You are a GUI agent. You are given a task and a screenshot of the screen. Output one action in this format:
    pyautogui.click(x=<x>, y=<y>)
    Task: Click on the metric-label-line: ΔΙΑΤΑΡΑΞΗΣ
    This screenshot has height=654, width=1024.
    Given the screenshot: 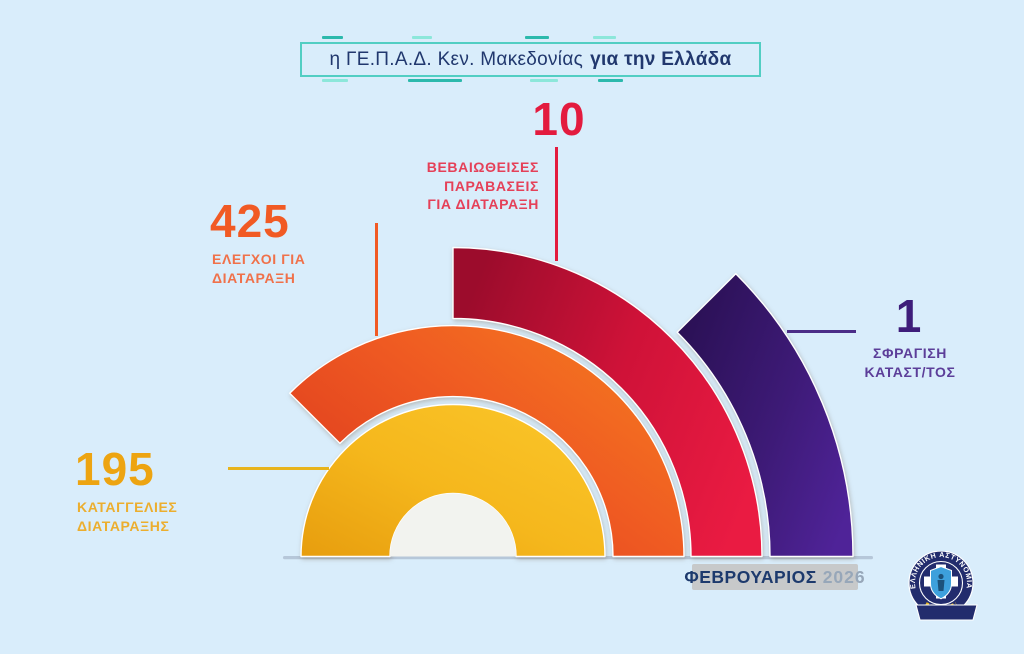 What is the action you would take?
    pyautogui.click(x=123, y=525)
    